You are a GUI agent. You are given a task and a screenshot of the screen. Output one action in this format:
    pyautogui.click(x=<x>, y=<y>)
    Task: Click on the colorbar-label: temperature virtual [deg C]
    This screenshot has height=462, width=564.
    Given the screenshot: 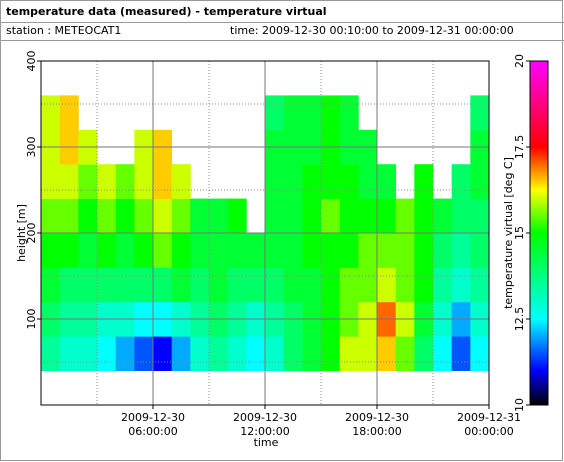 What is the action you would take?
    pyautogui.click(x=508, y=233)
    